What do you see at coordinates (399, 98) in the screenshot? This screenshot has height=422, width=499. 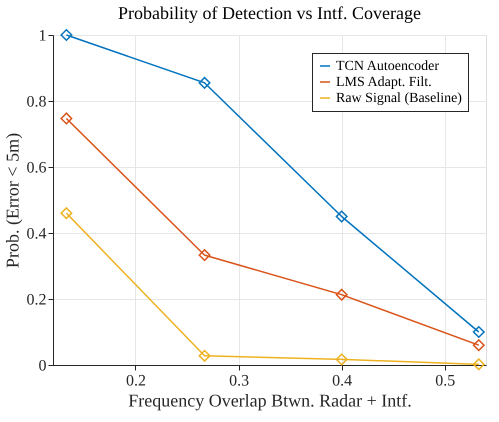 I see `legend-label: Raw Signal (Baseline)` at bounding box center [399, 98].